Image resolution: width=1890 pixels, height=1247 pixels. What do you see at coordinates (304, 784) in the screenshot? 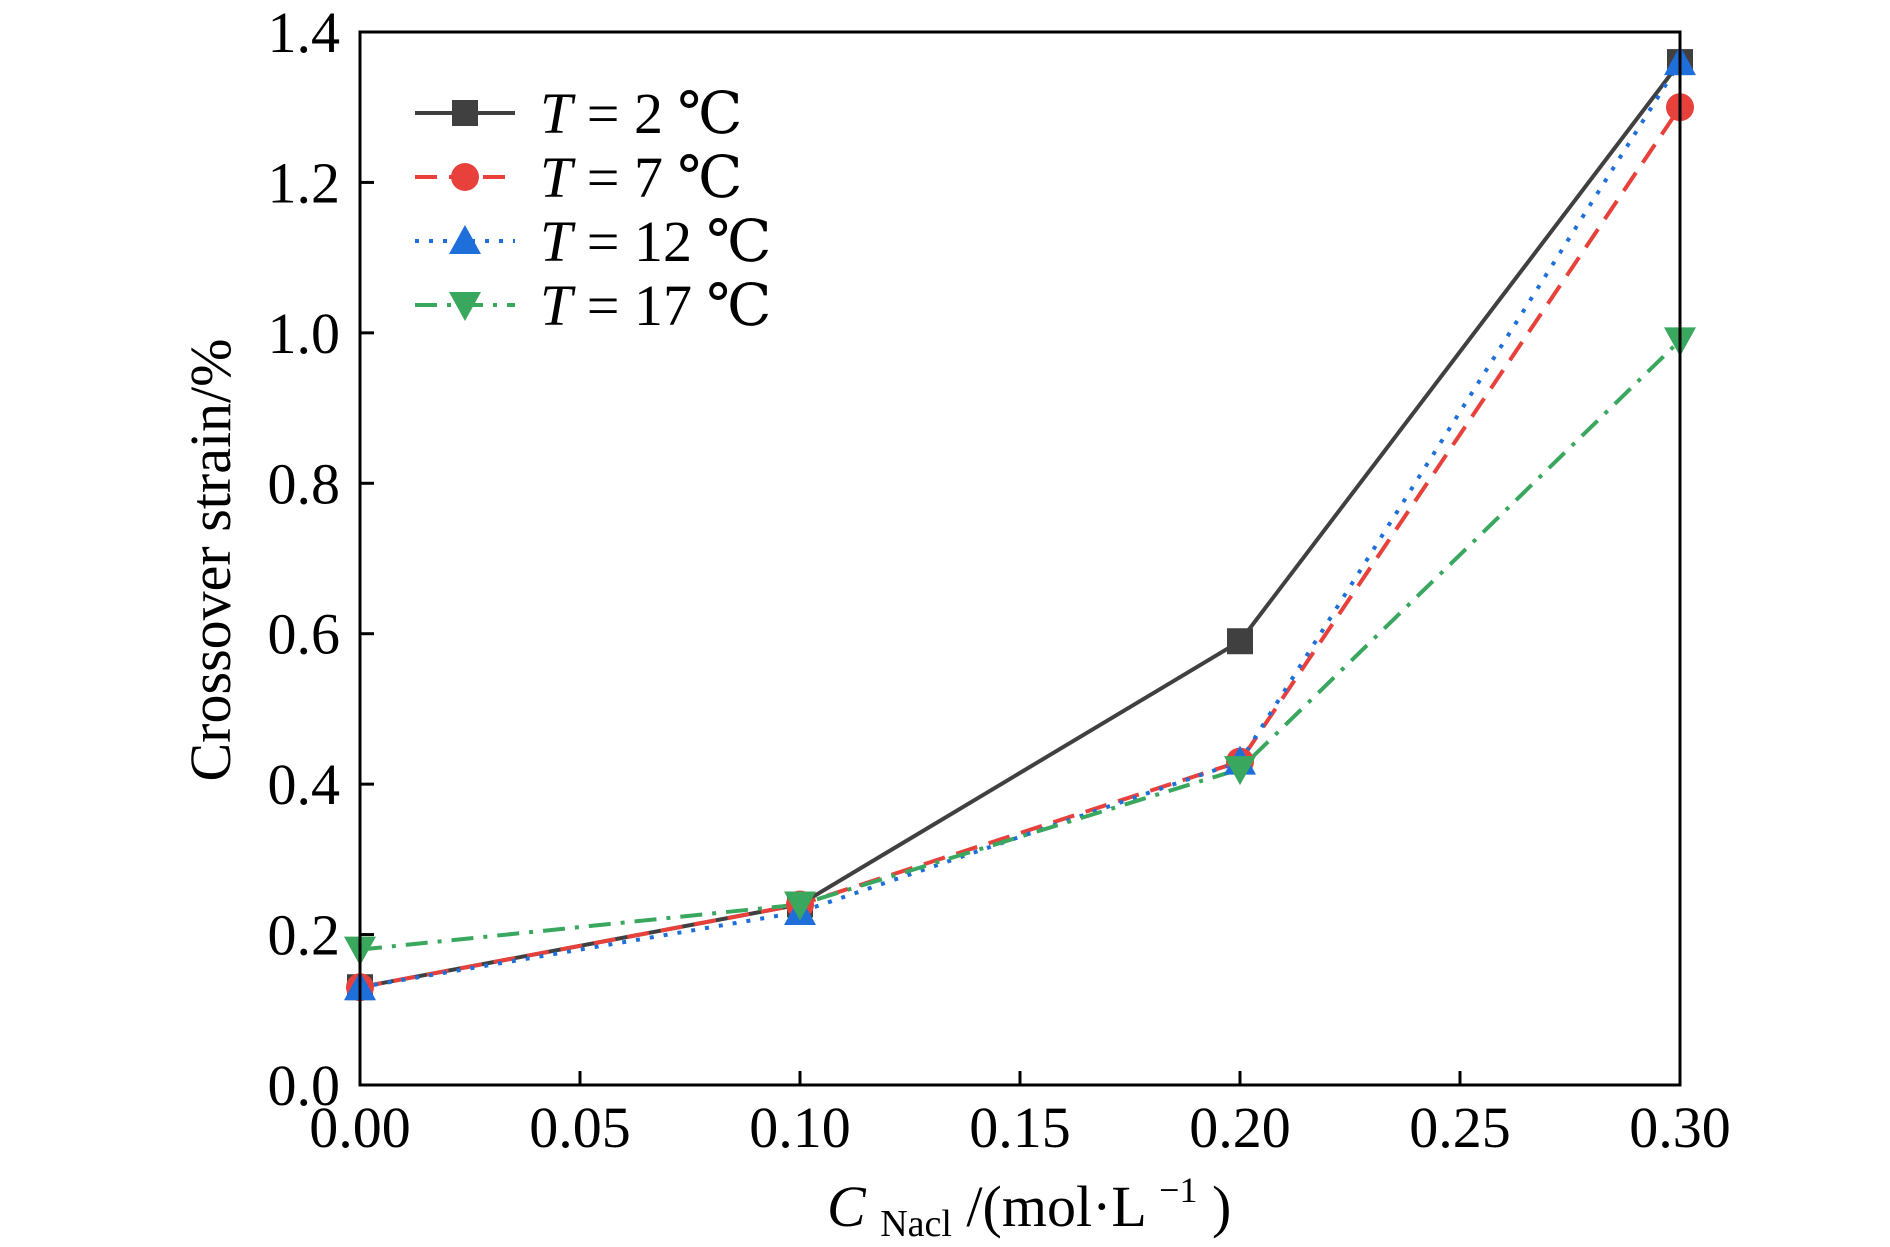
I see `y-tick-label: 0.4` at bounding box center [304, 784].